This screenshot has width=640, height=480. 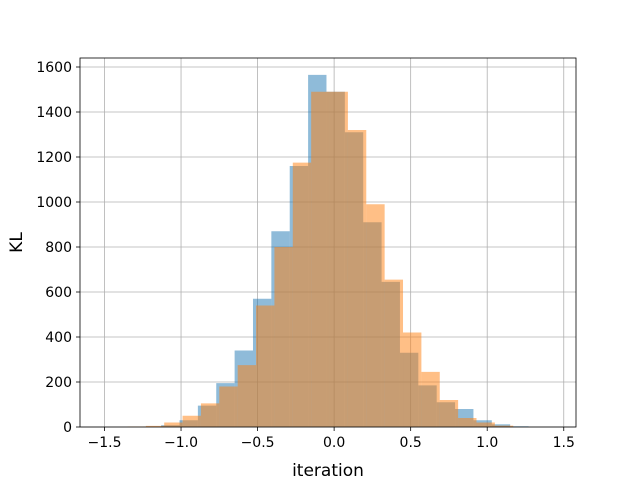 What do you see at coordinates (54, 113) in the screenshot?
I see `y-tick-label: 1400` at bounding box center [54, 113].